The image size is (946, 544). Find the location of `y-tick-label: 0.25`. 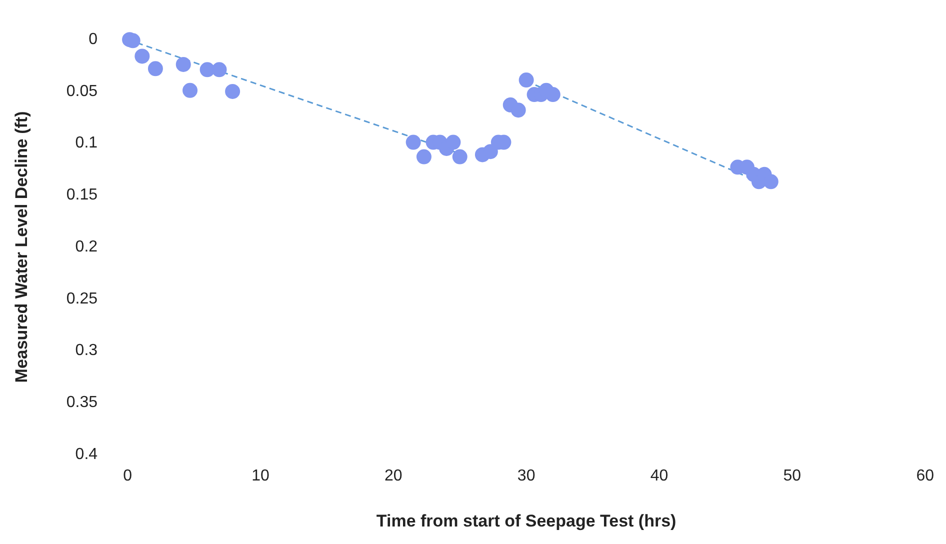

y-tick-label: 0.25 is located at coordinates (82, 299).